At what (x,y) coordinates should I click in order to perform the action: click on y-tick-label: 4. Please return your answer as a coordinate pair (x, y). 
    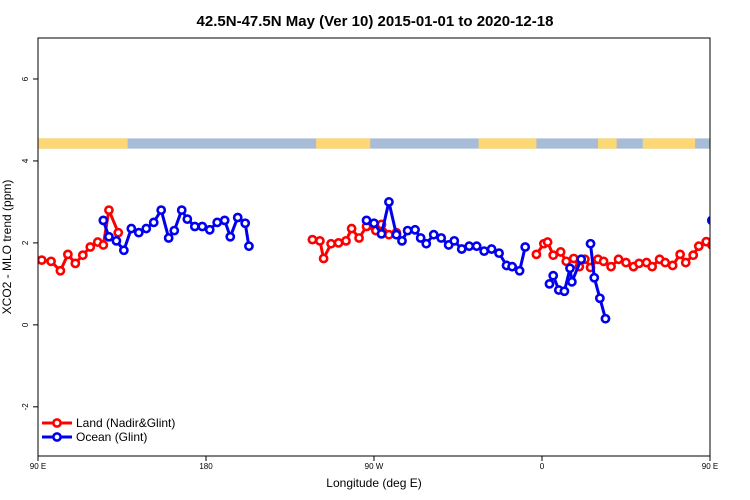
    Looking at the image, I should click on (25, 160).